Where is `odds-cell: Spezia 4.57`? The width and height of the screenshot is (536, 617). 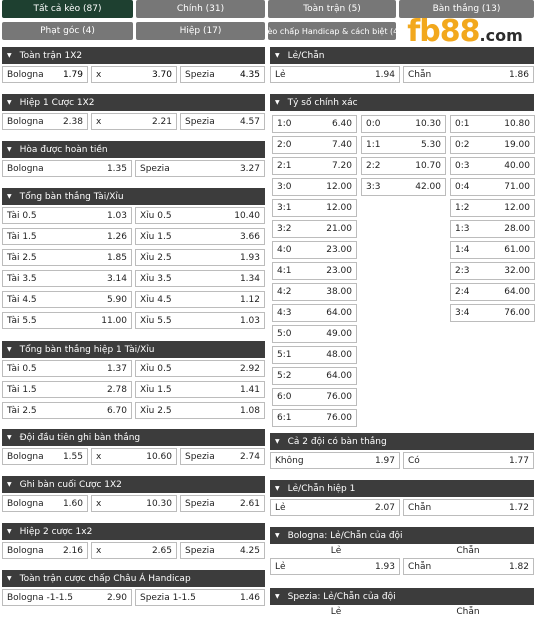 odds-cell: Spezia 4.57 is located at coordinates (222, 121).